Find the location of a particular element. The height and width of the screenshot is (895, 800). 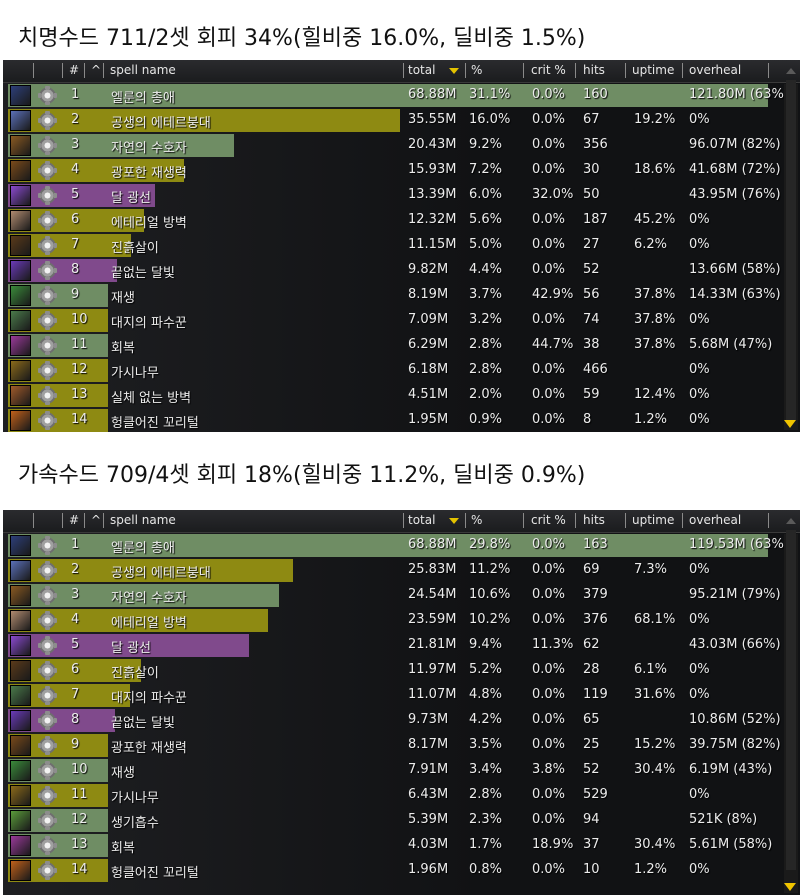

row-overheal: 96.07M (82%) is located at coordinates (735, 144).